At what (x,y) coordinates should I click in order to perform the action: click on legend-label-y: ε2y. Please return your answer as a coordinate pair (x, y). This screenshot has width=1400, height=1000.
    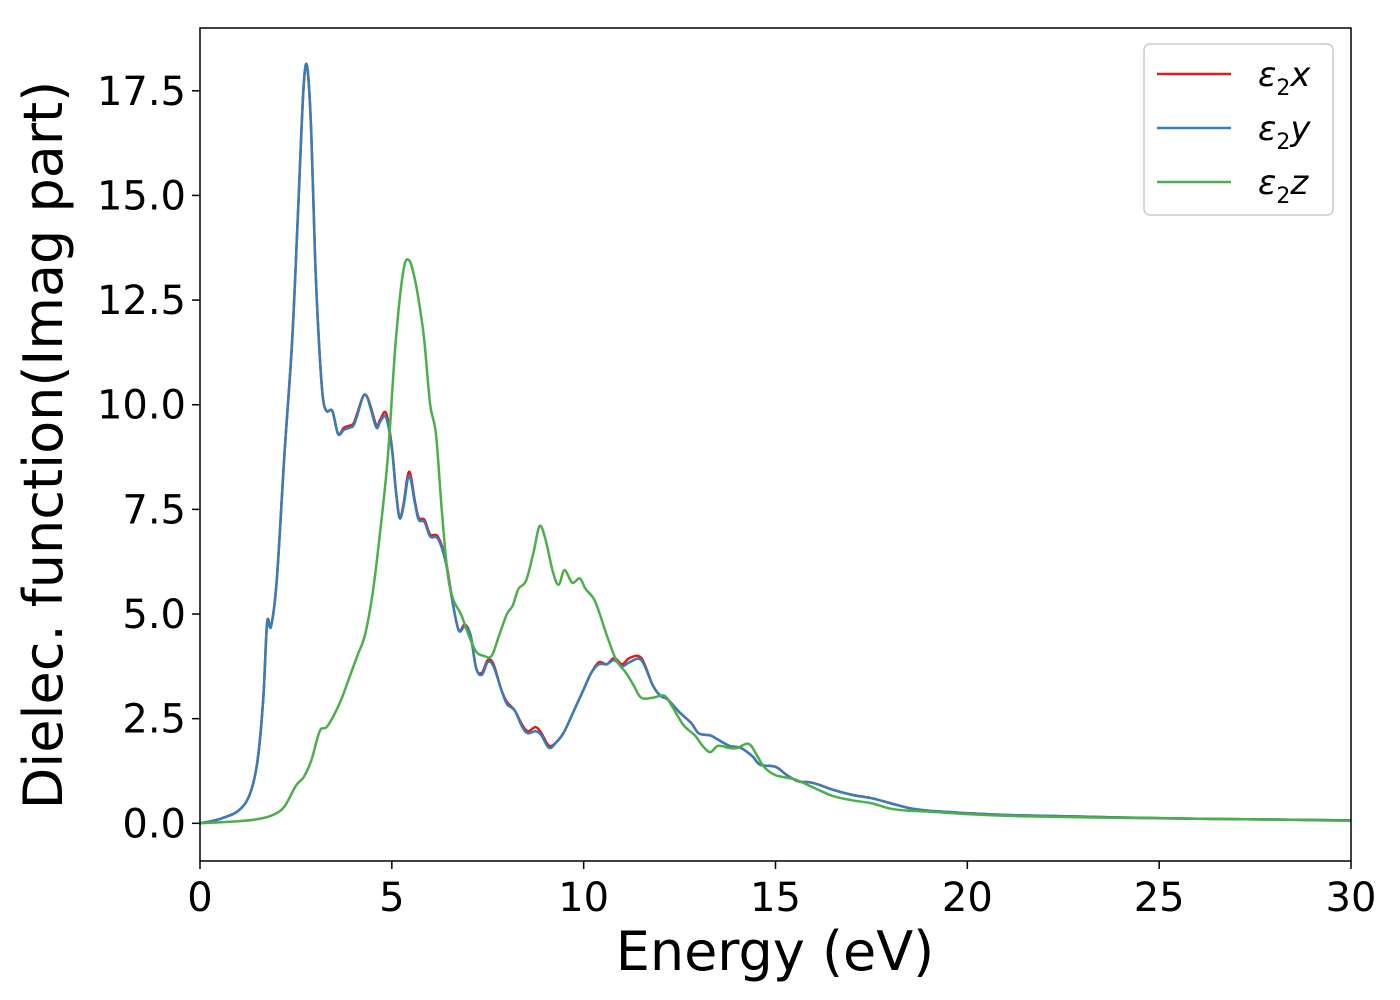
    Looking at the image, I should click on (1284, 132).